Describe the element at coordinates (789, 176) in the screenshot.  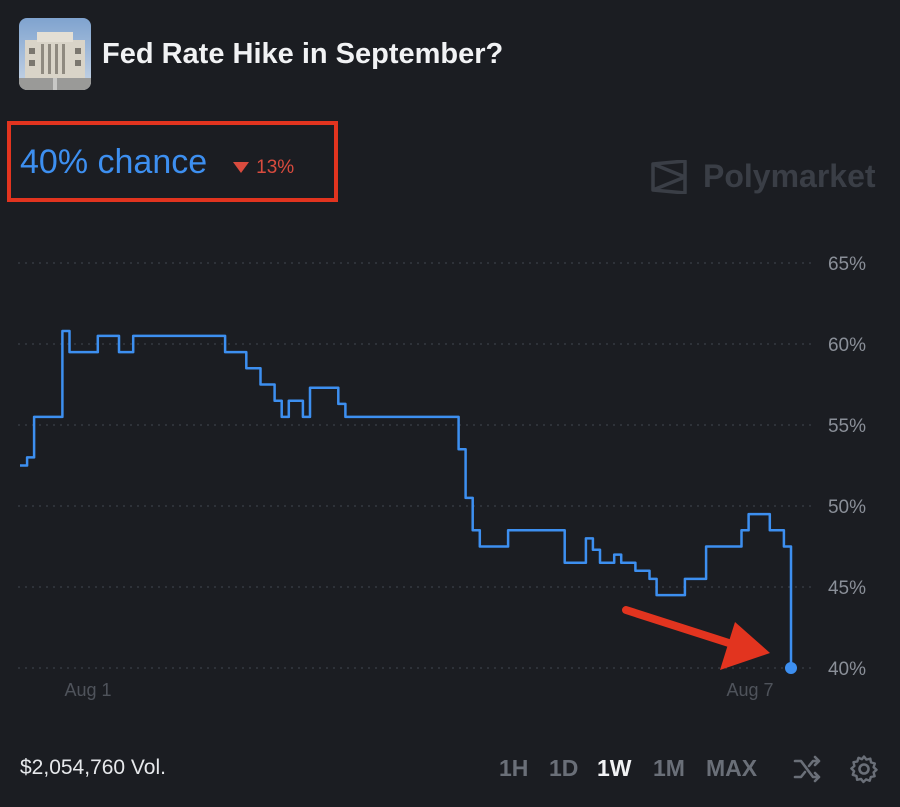
I see `brand-name: Polymarket` at that location.